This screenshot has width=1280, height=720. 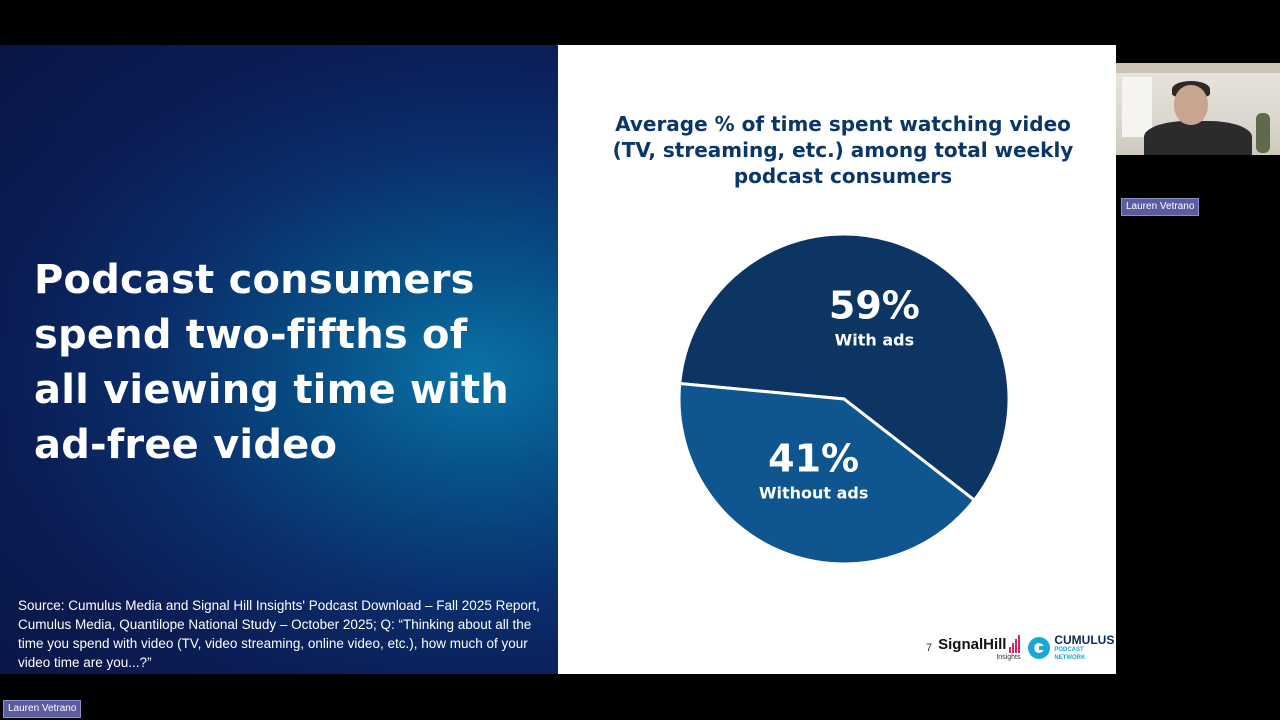 I want to click on participant-video-tile, so click(x=1198, y=109).